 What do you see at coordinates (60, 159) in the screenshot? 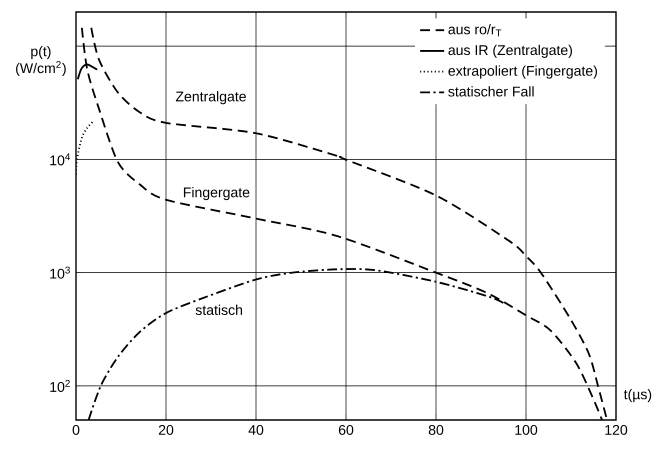
I see `y-tick-label: 10$^{4}$` at bounding box center [60, 159].